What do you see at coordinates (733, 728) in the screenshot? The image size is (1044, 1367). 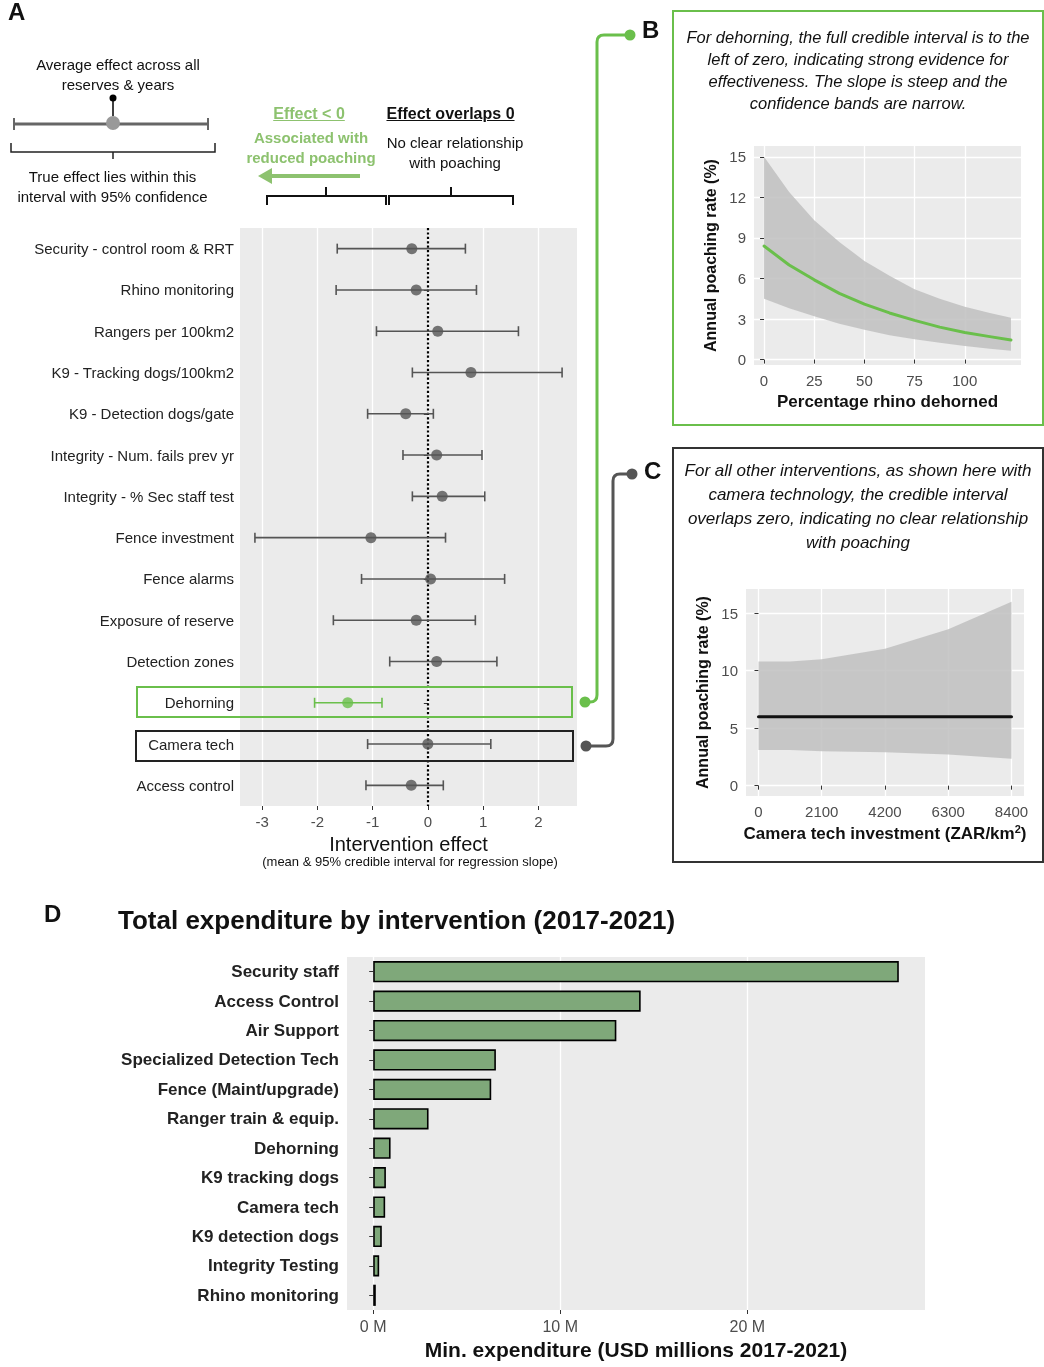 I see `y-tick-label: 5` at bounding box center [733, 728].